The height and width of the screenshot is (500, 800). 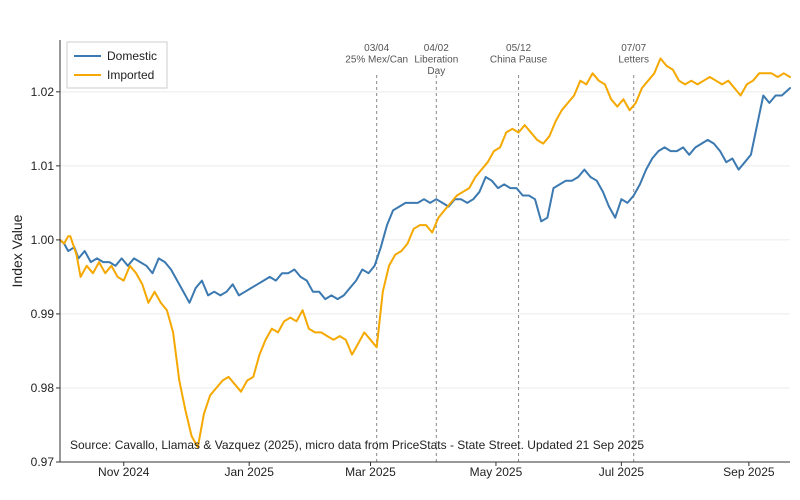 What do you see at coordinates (124, 472) in the screenshot?
I see `x-tick-label: Nov 2024` at bounding box center [124, 472].